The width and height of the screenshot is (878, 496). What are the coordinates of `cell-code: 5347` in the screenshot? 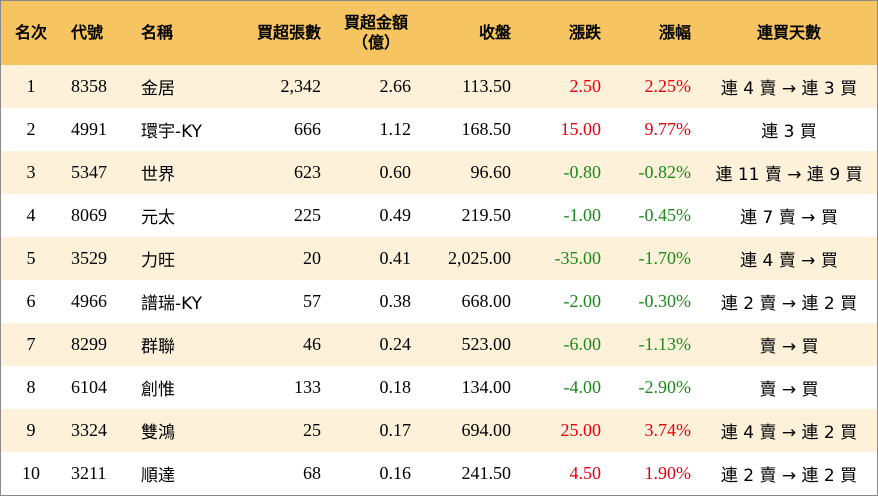 It's located at (89, 172).